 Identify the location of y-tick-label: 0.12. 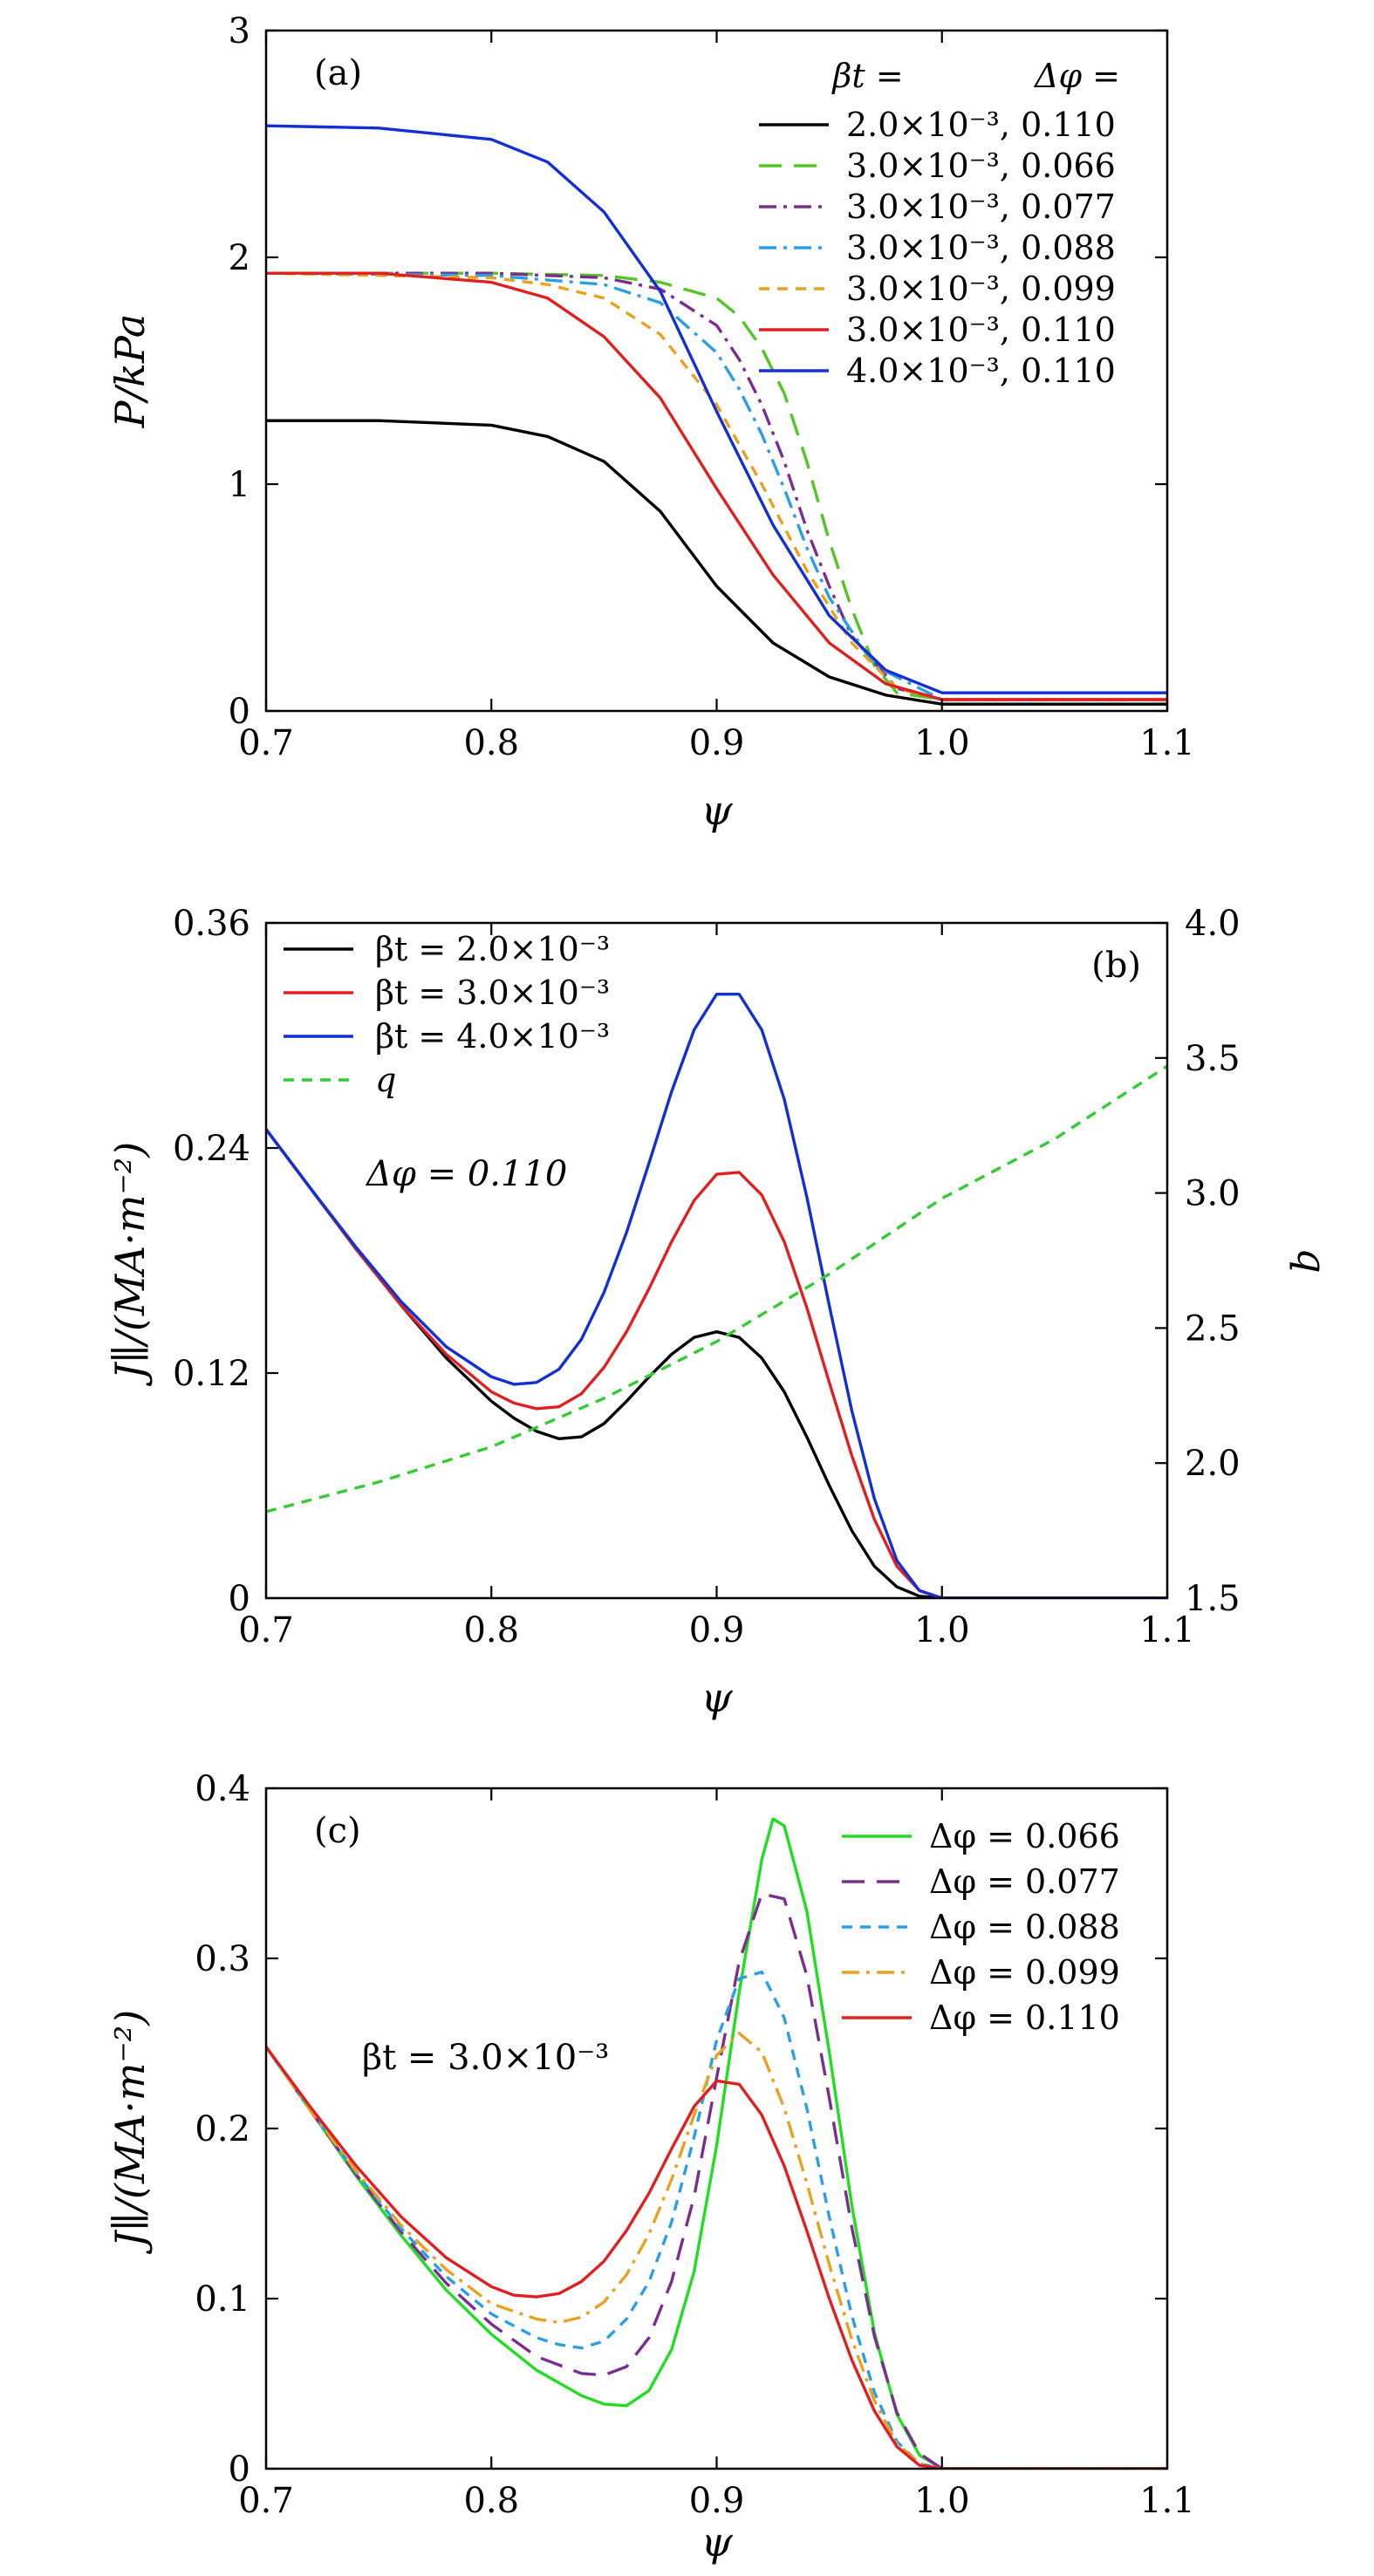
(211, 1374).